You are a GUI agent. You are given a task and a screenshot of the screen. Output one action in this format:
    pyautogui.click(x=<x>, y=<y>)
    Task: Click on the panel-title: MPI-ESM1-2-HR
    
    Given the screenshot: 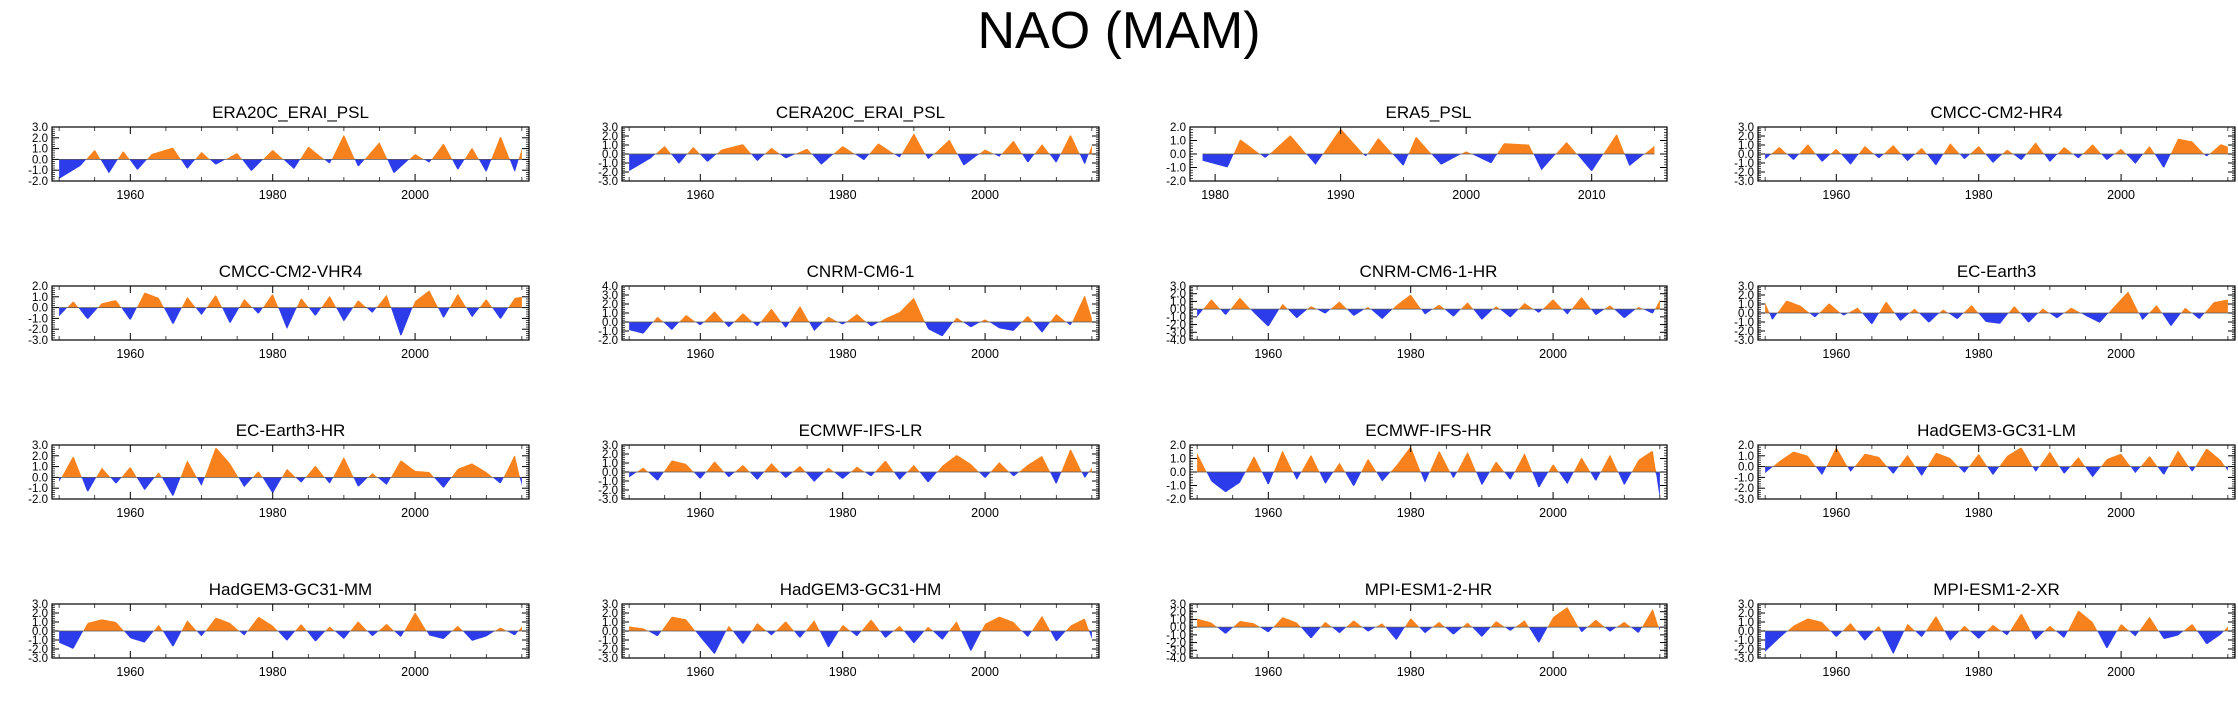 What is the action you would take?
    pyautogui.click(x=1429, y=589)
    